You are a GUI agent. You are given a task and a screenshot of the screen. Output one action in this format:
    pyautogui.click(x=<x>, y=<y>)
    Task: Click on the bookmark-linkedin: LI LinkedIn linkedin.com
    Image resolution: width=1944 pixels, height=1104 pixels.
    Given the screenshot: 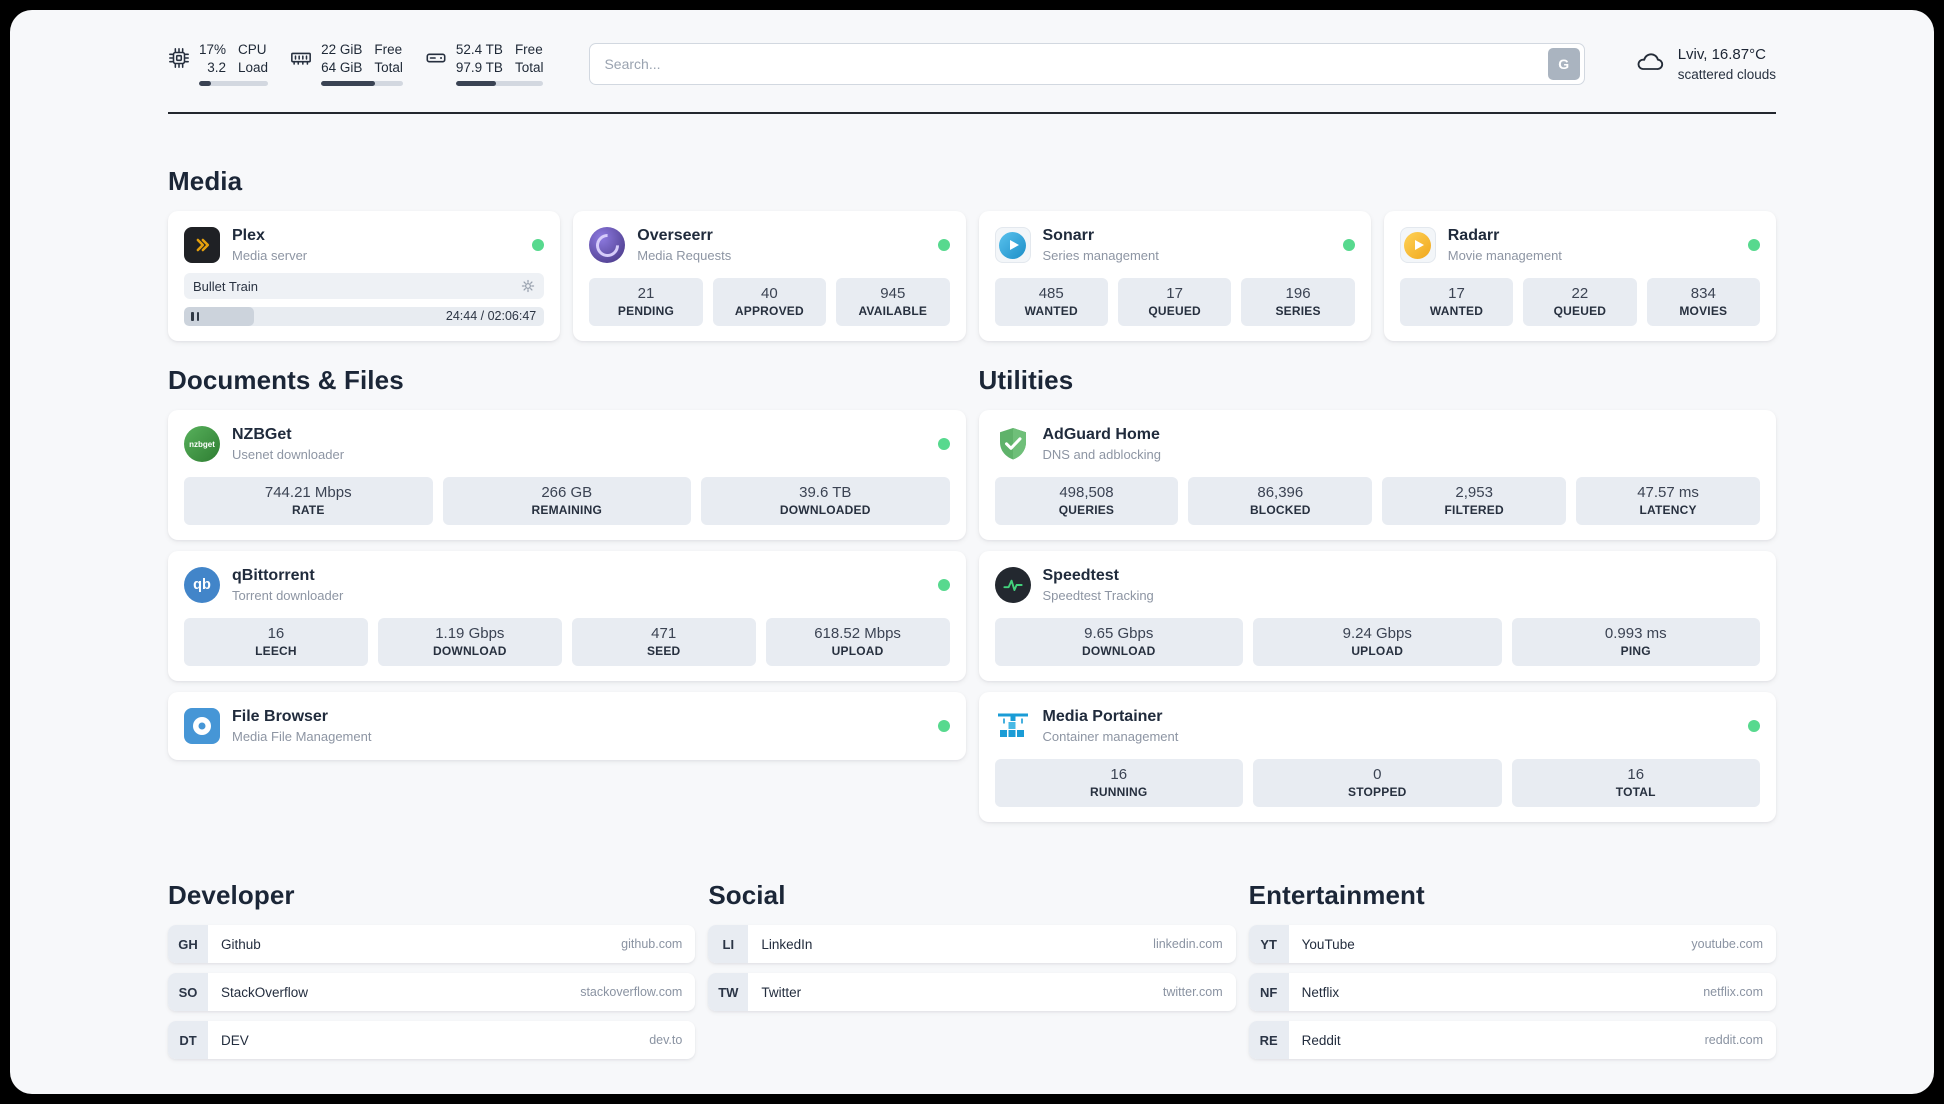 What is the action you would take?
    pyautogui.click(x=972, y=944)
    